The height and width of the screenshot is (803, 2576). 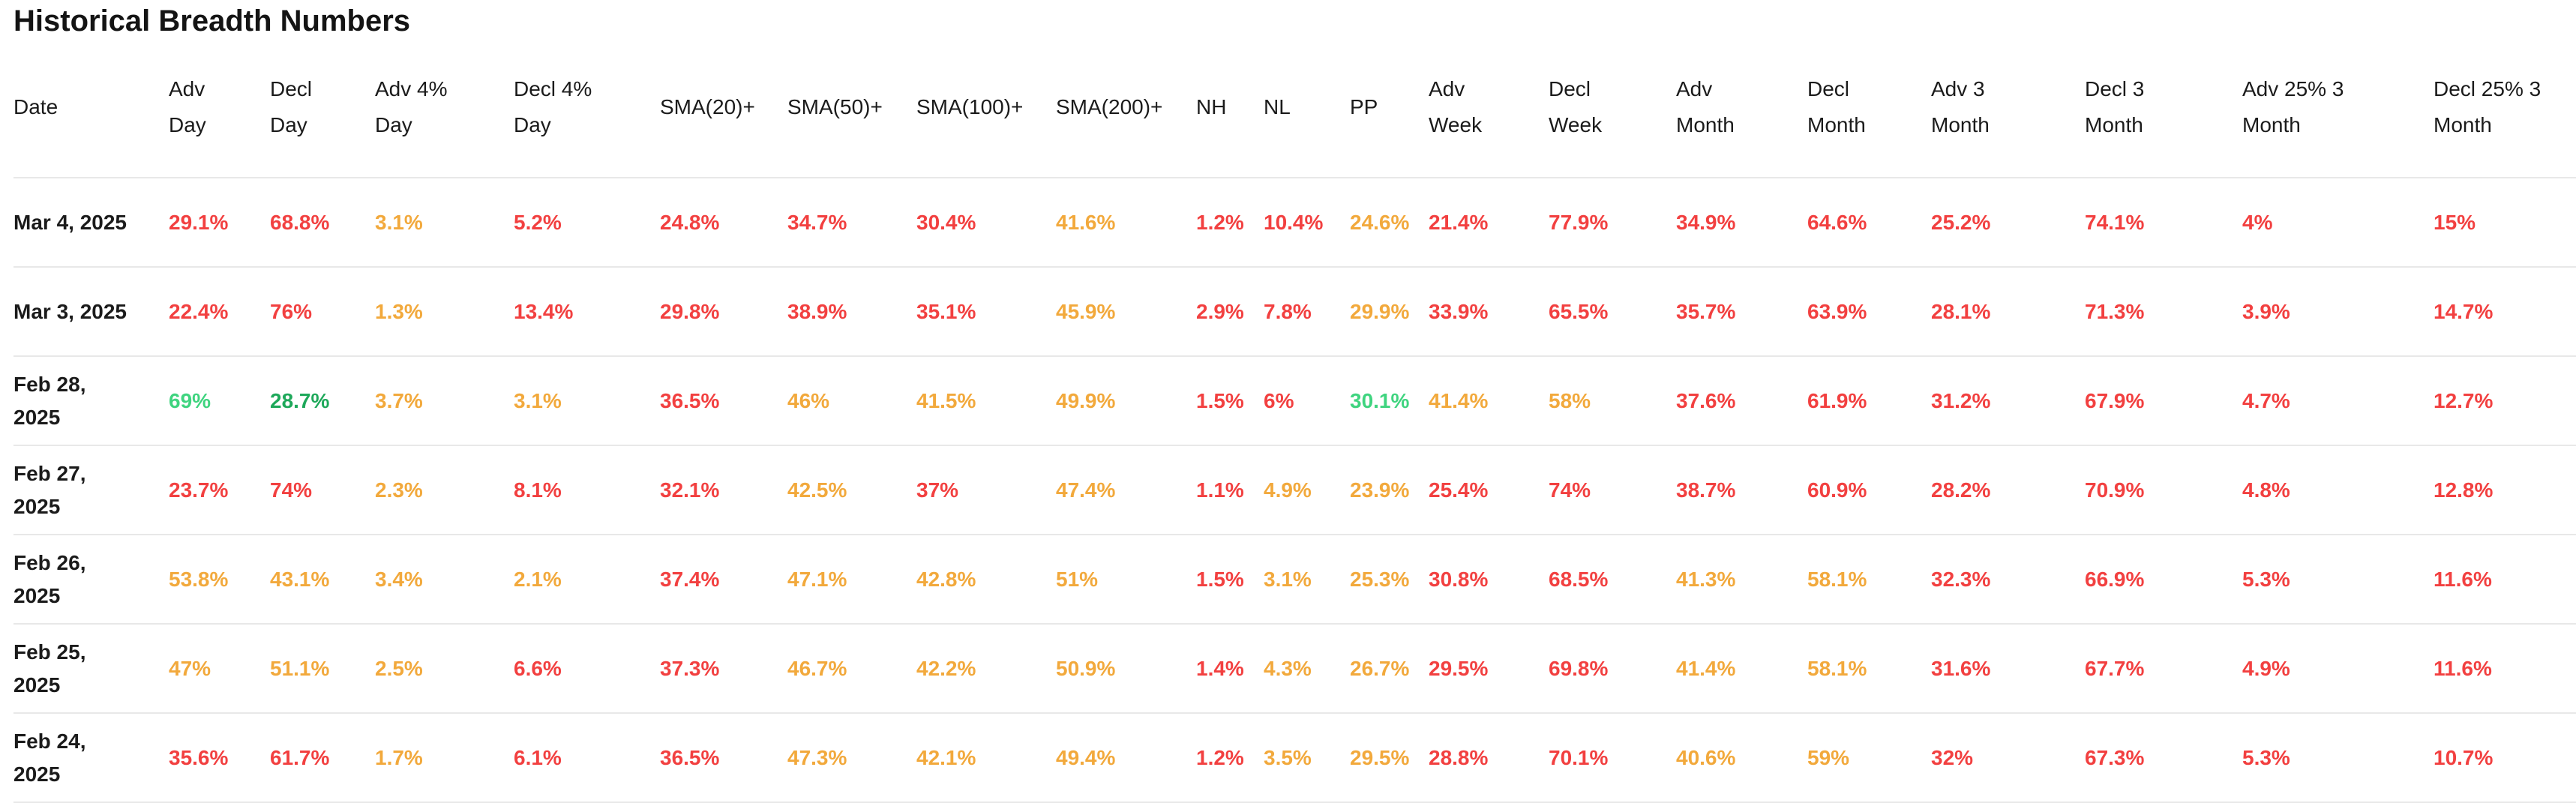 What do you see at coordinates (986, 401) in the screenshot?
I see `value-cell-sma100-plus: 41.5%` at bounding box center [986, 401].